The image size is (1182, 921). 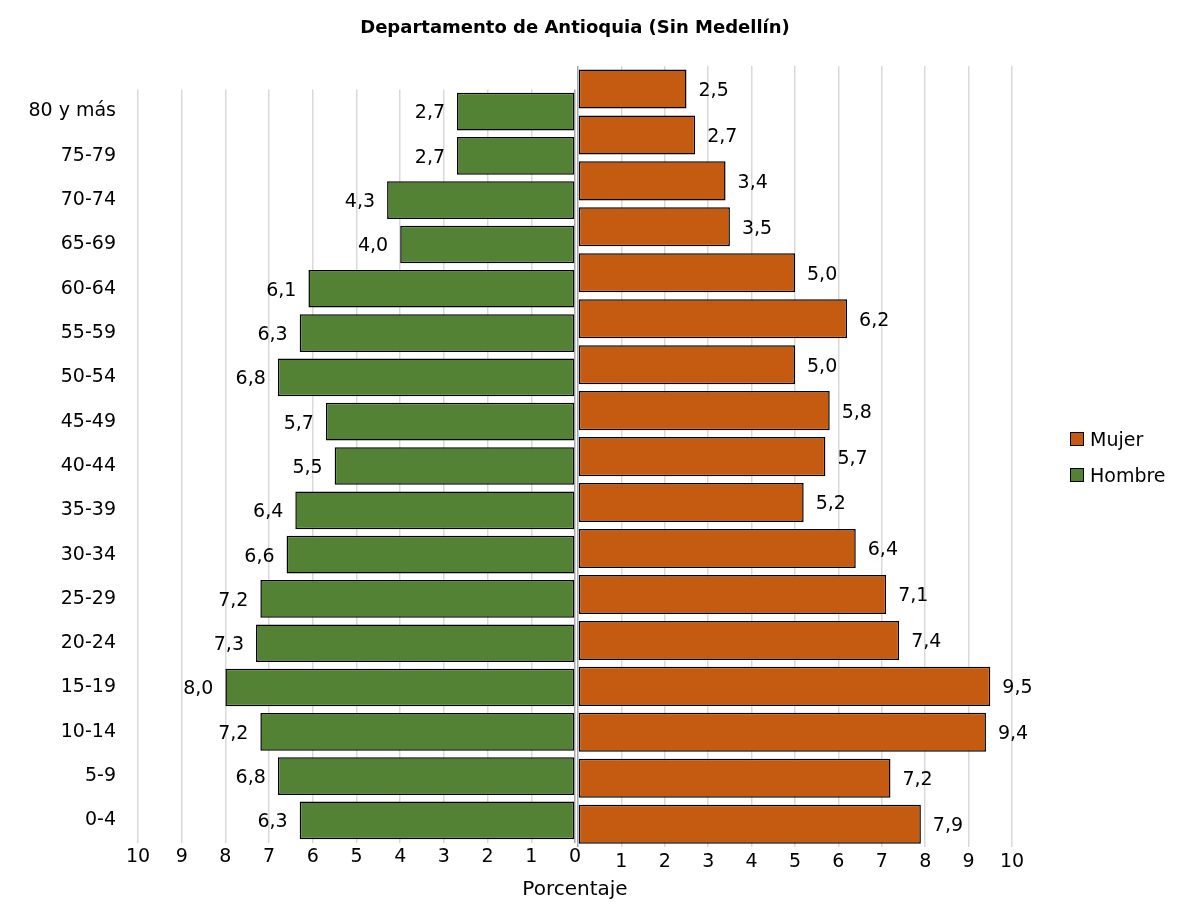 What do you see at coordinates (1013, 732) in the screenshot?
I see `data-label: 9,4` at bounding box center [1013, 732].